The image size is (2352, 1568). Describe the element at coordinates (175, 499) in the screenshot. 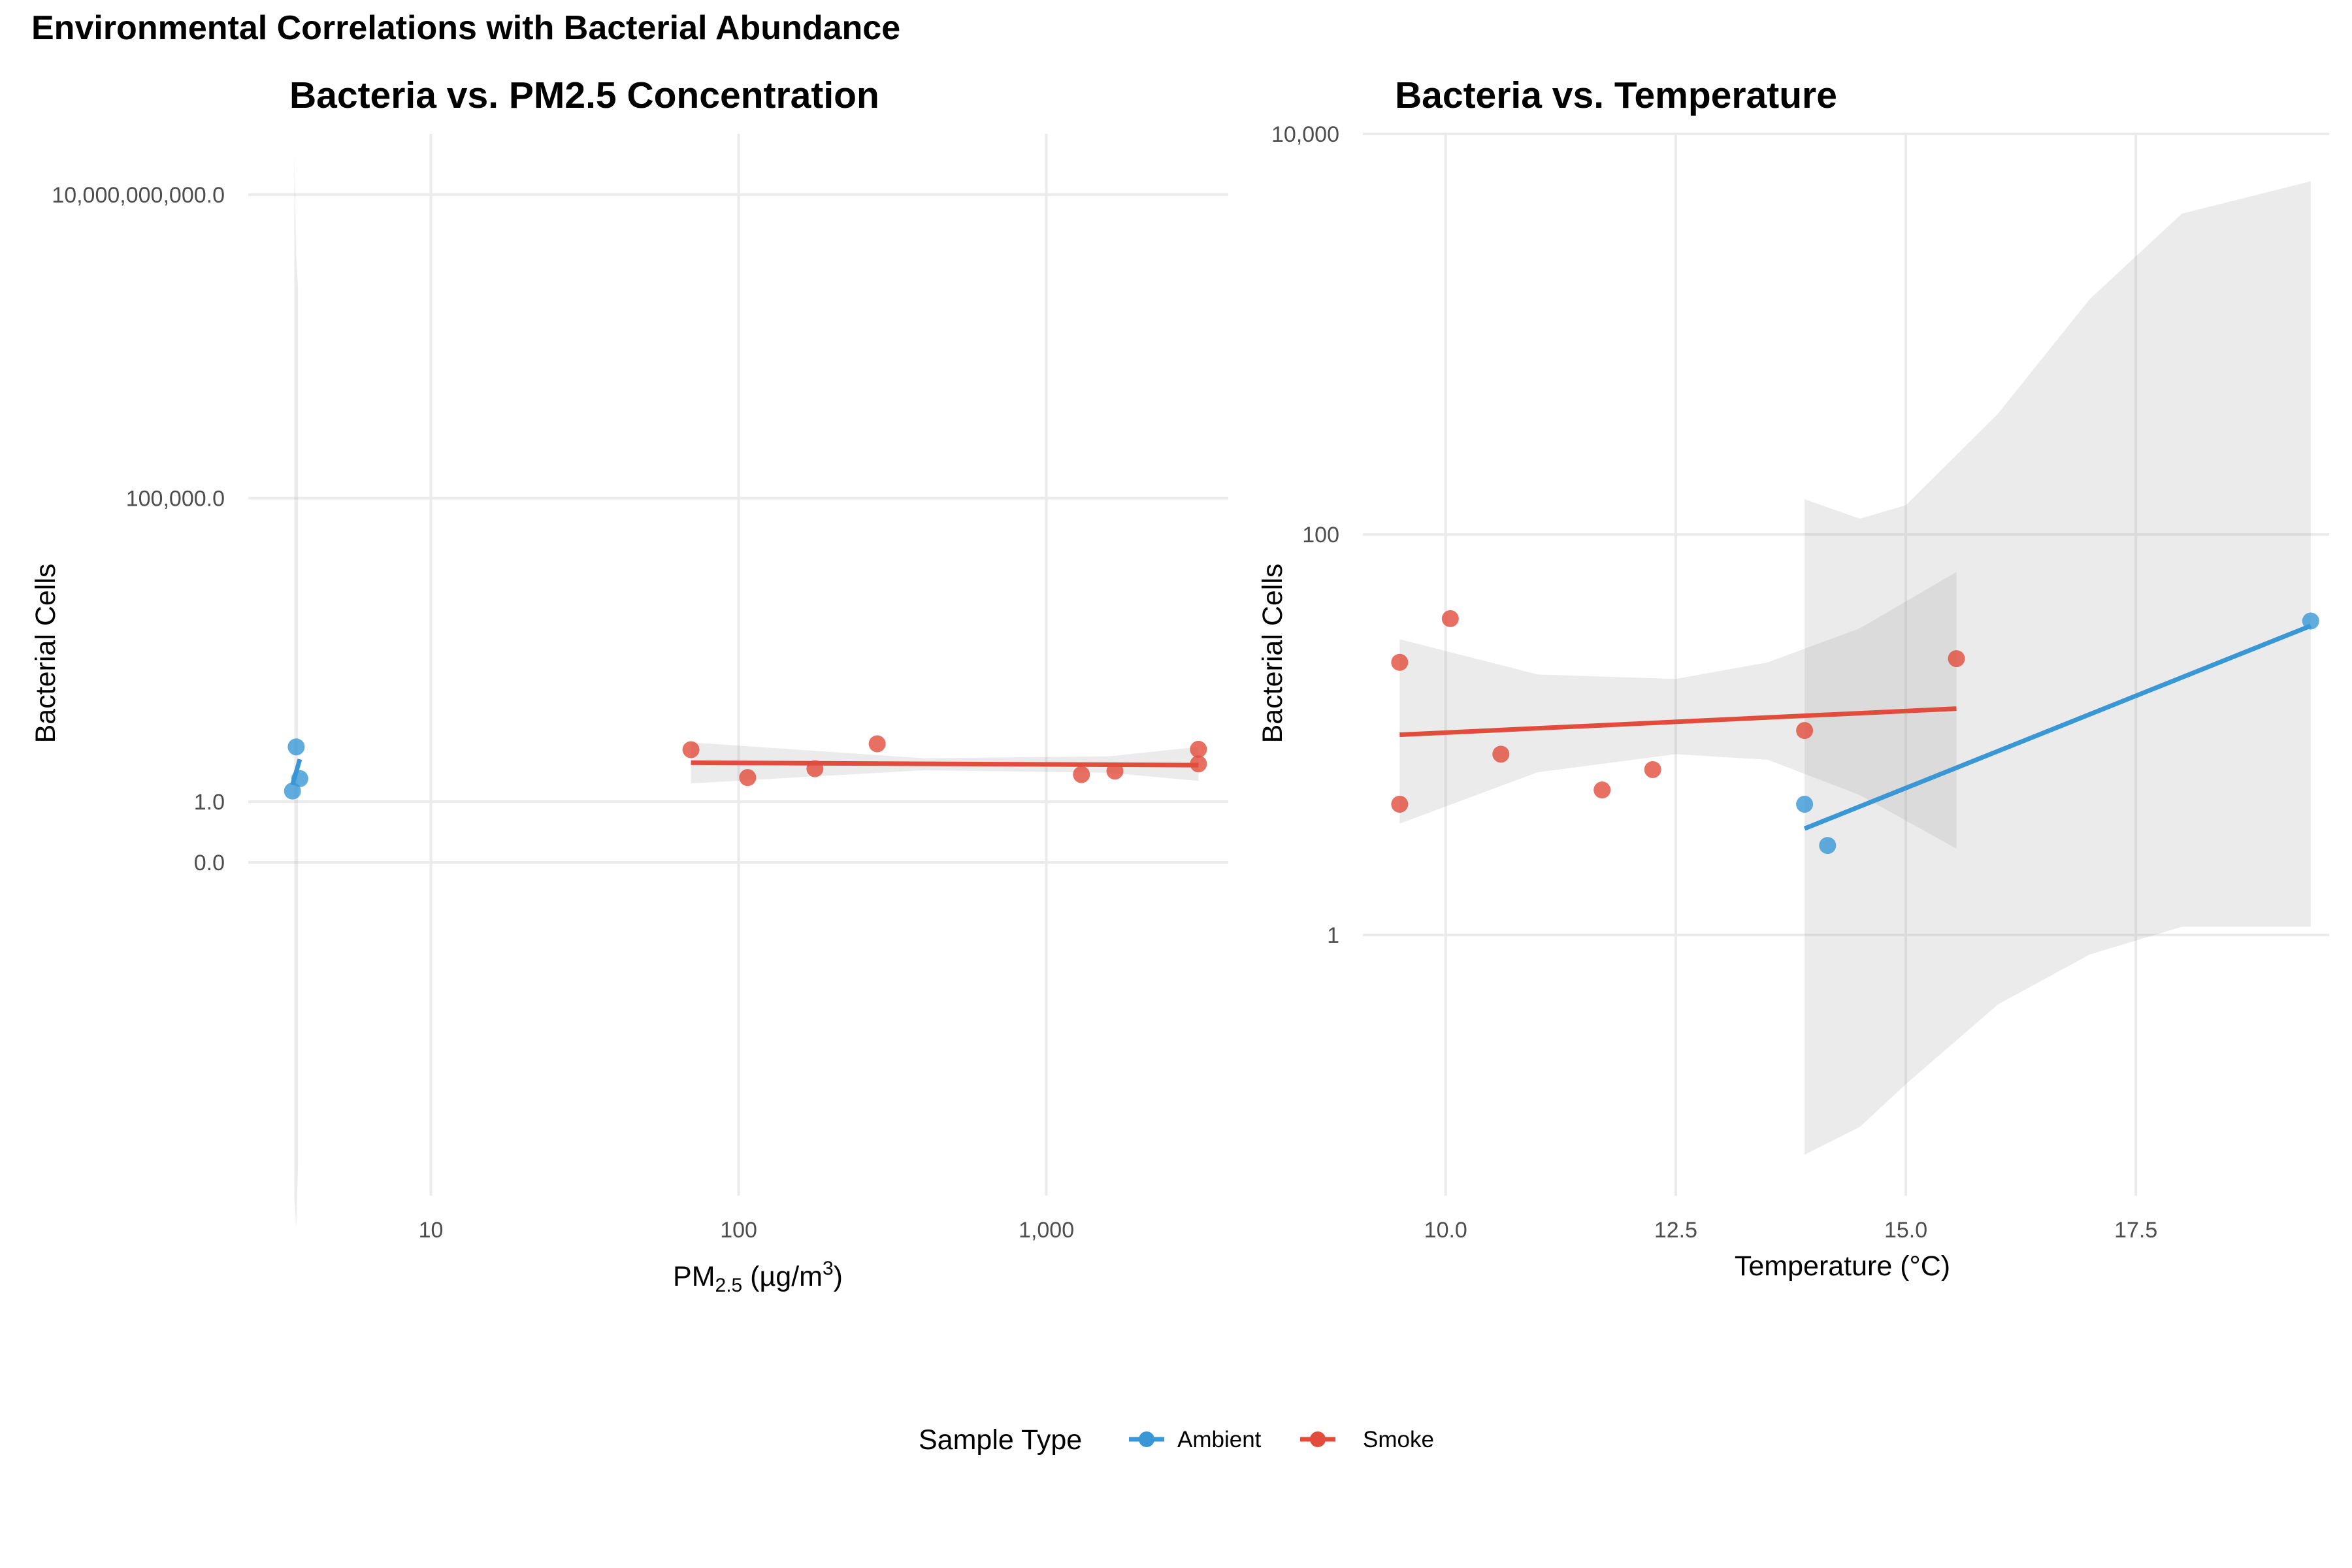

I see `pm25-y-tick-label: 100,000.0` at that location.